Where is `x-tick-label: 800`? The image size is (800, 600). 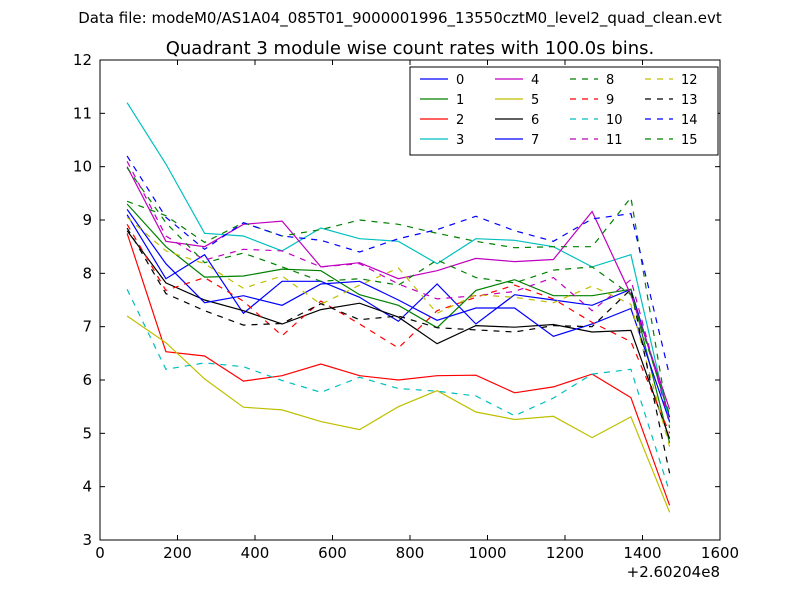 x-tick-label: 800 is located at coordinates (410, 553).